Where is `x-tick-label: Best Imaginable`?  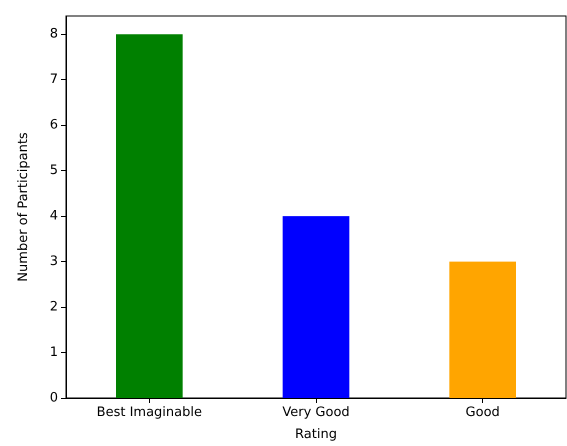 x-tick-label: Best Imaginable is located at coordinates (149, 412).